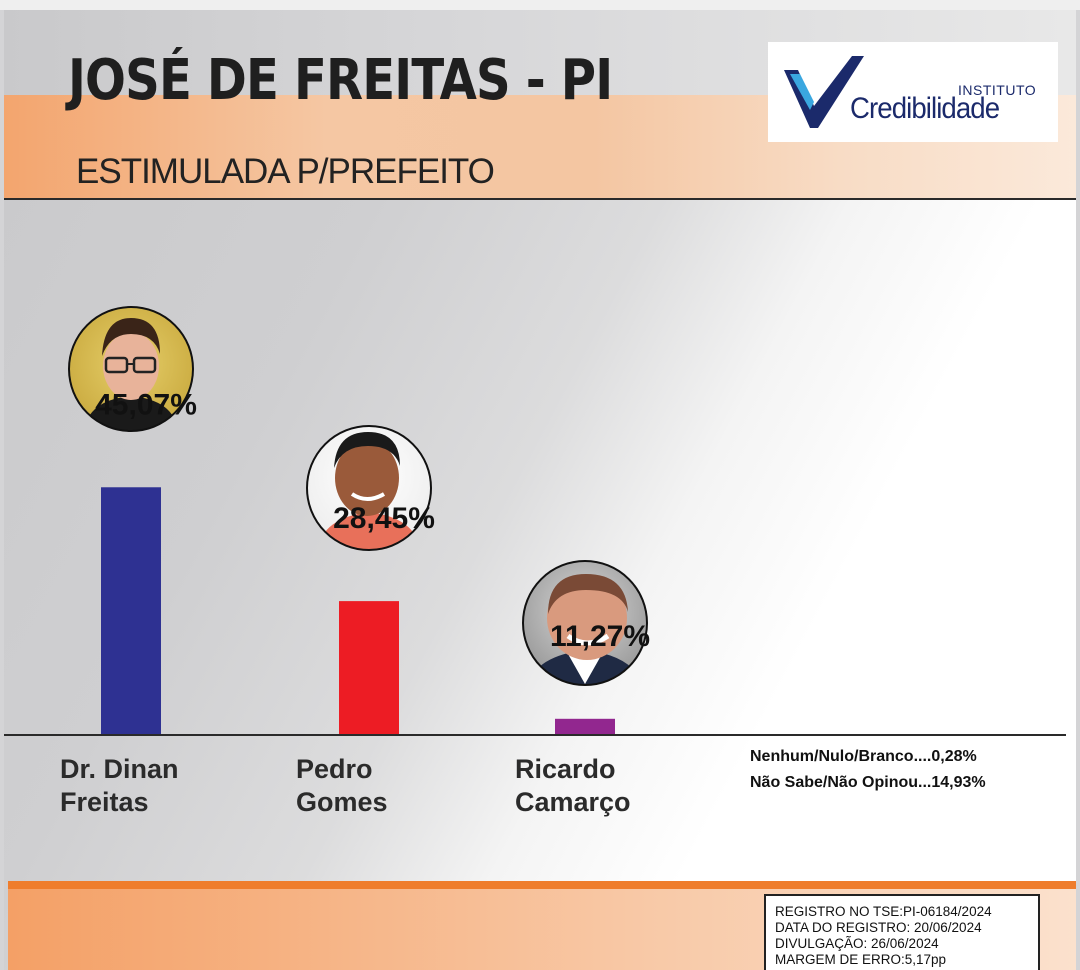 The height and width of the screenshot is (970, 1080). What do you see at coordinates (878, 927) in the screenshot?
I see `registration-date: DATA DO REGISTRO: 20/06/2024` at bounding box center [878, 927].